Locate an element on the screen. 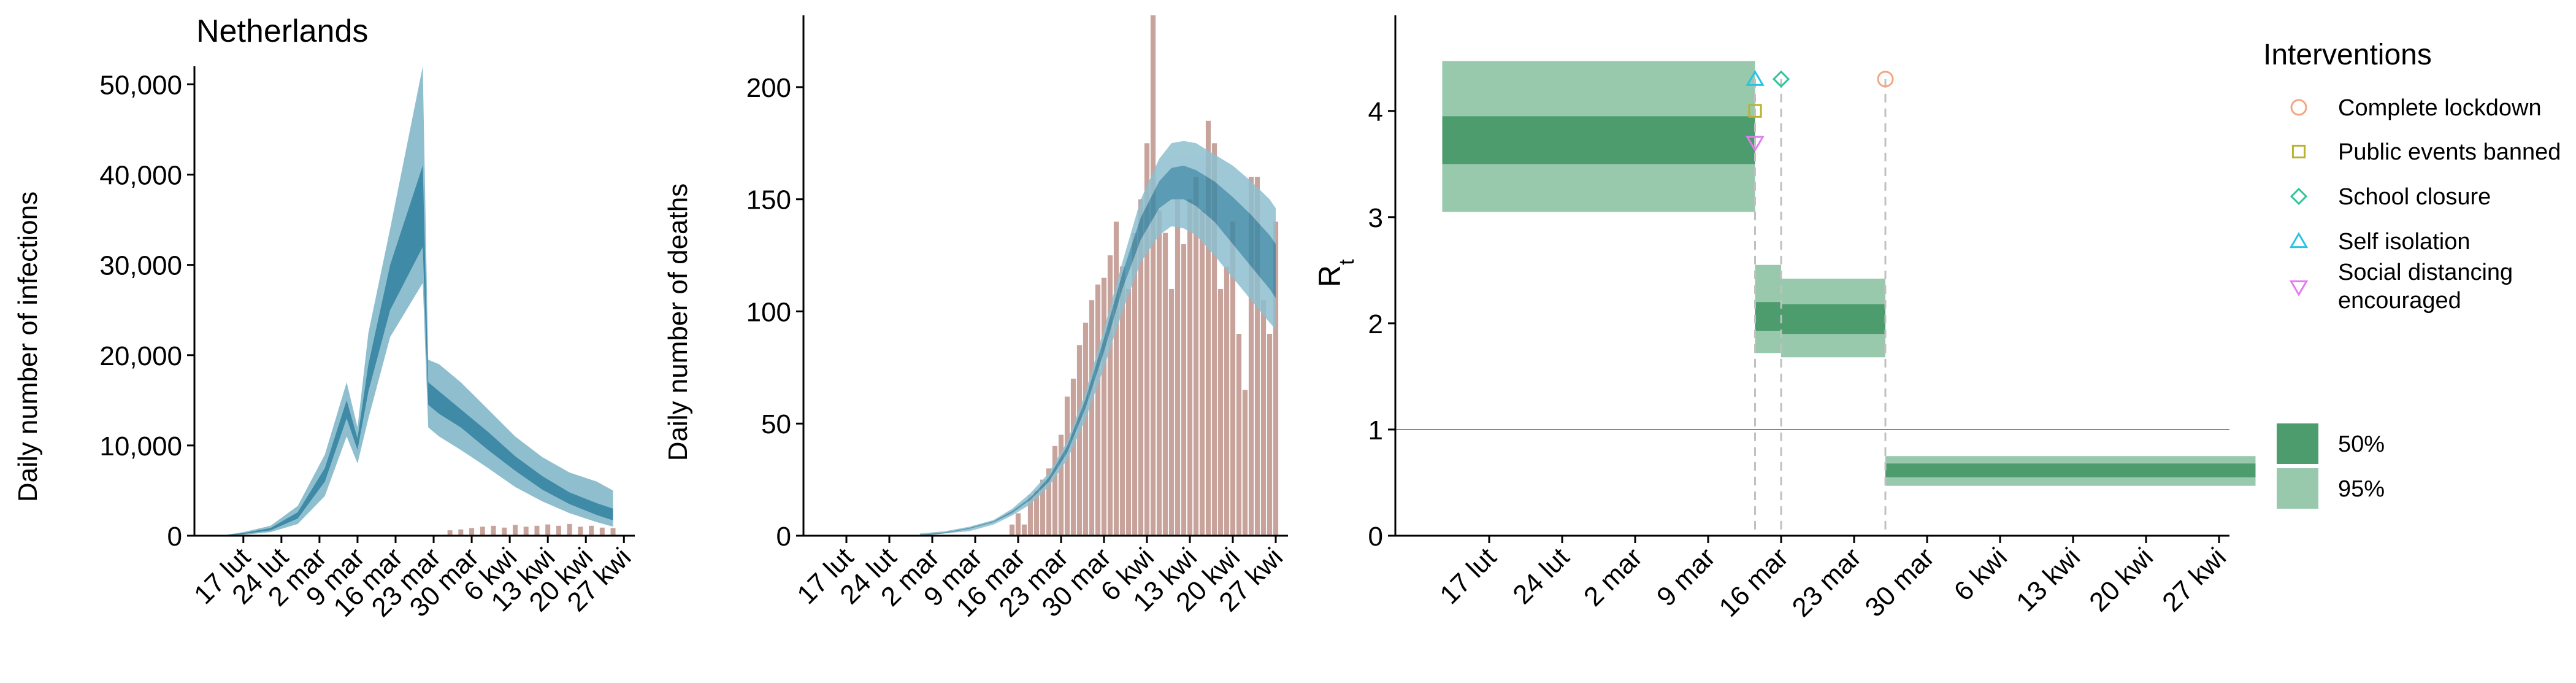 Image resolution: width=2576 pixels, height=683 pixels. ci-bands is located at coordinates (1098, 338).